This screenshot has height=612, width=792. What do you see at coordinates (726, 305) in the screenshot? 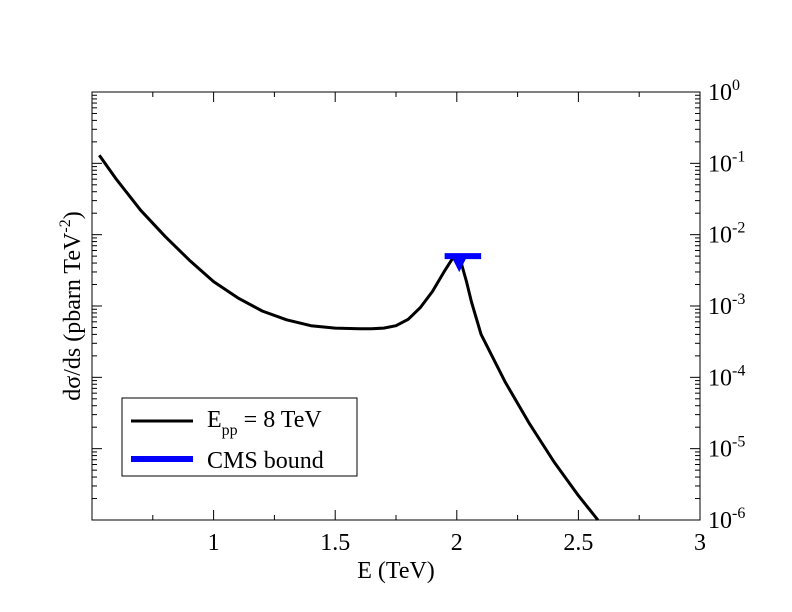
I see `y-tick-label: 10⁻³` at bounding box center [726, 305].